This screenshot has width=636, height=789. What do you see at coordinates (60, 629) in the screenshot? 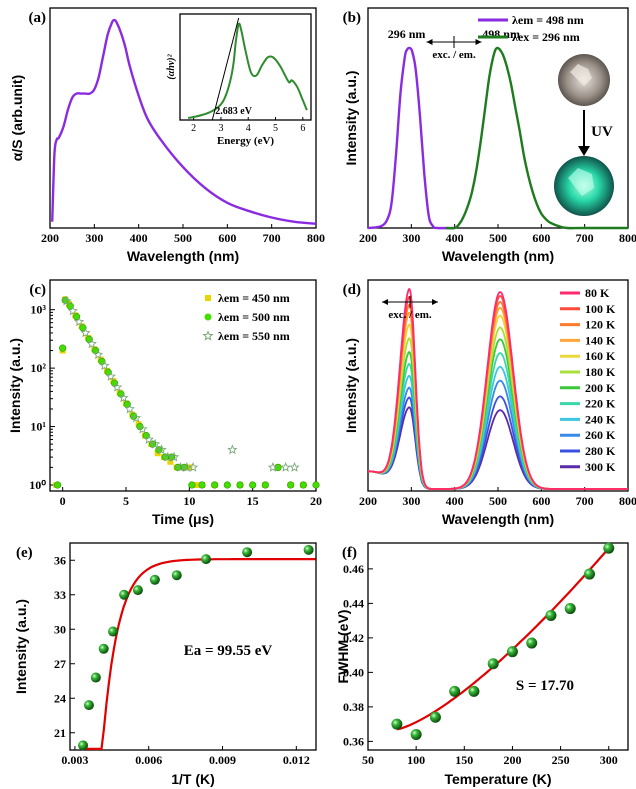
I see `y-tick-label: 30` at bounding box center [60, 629].